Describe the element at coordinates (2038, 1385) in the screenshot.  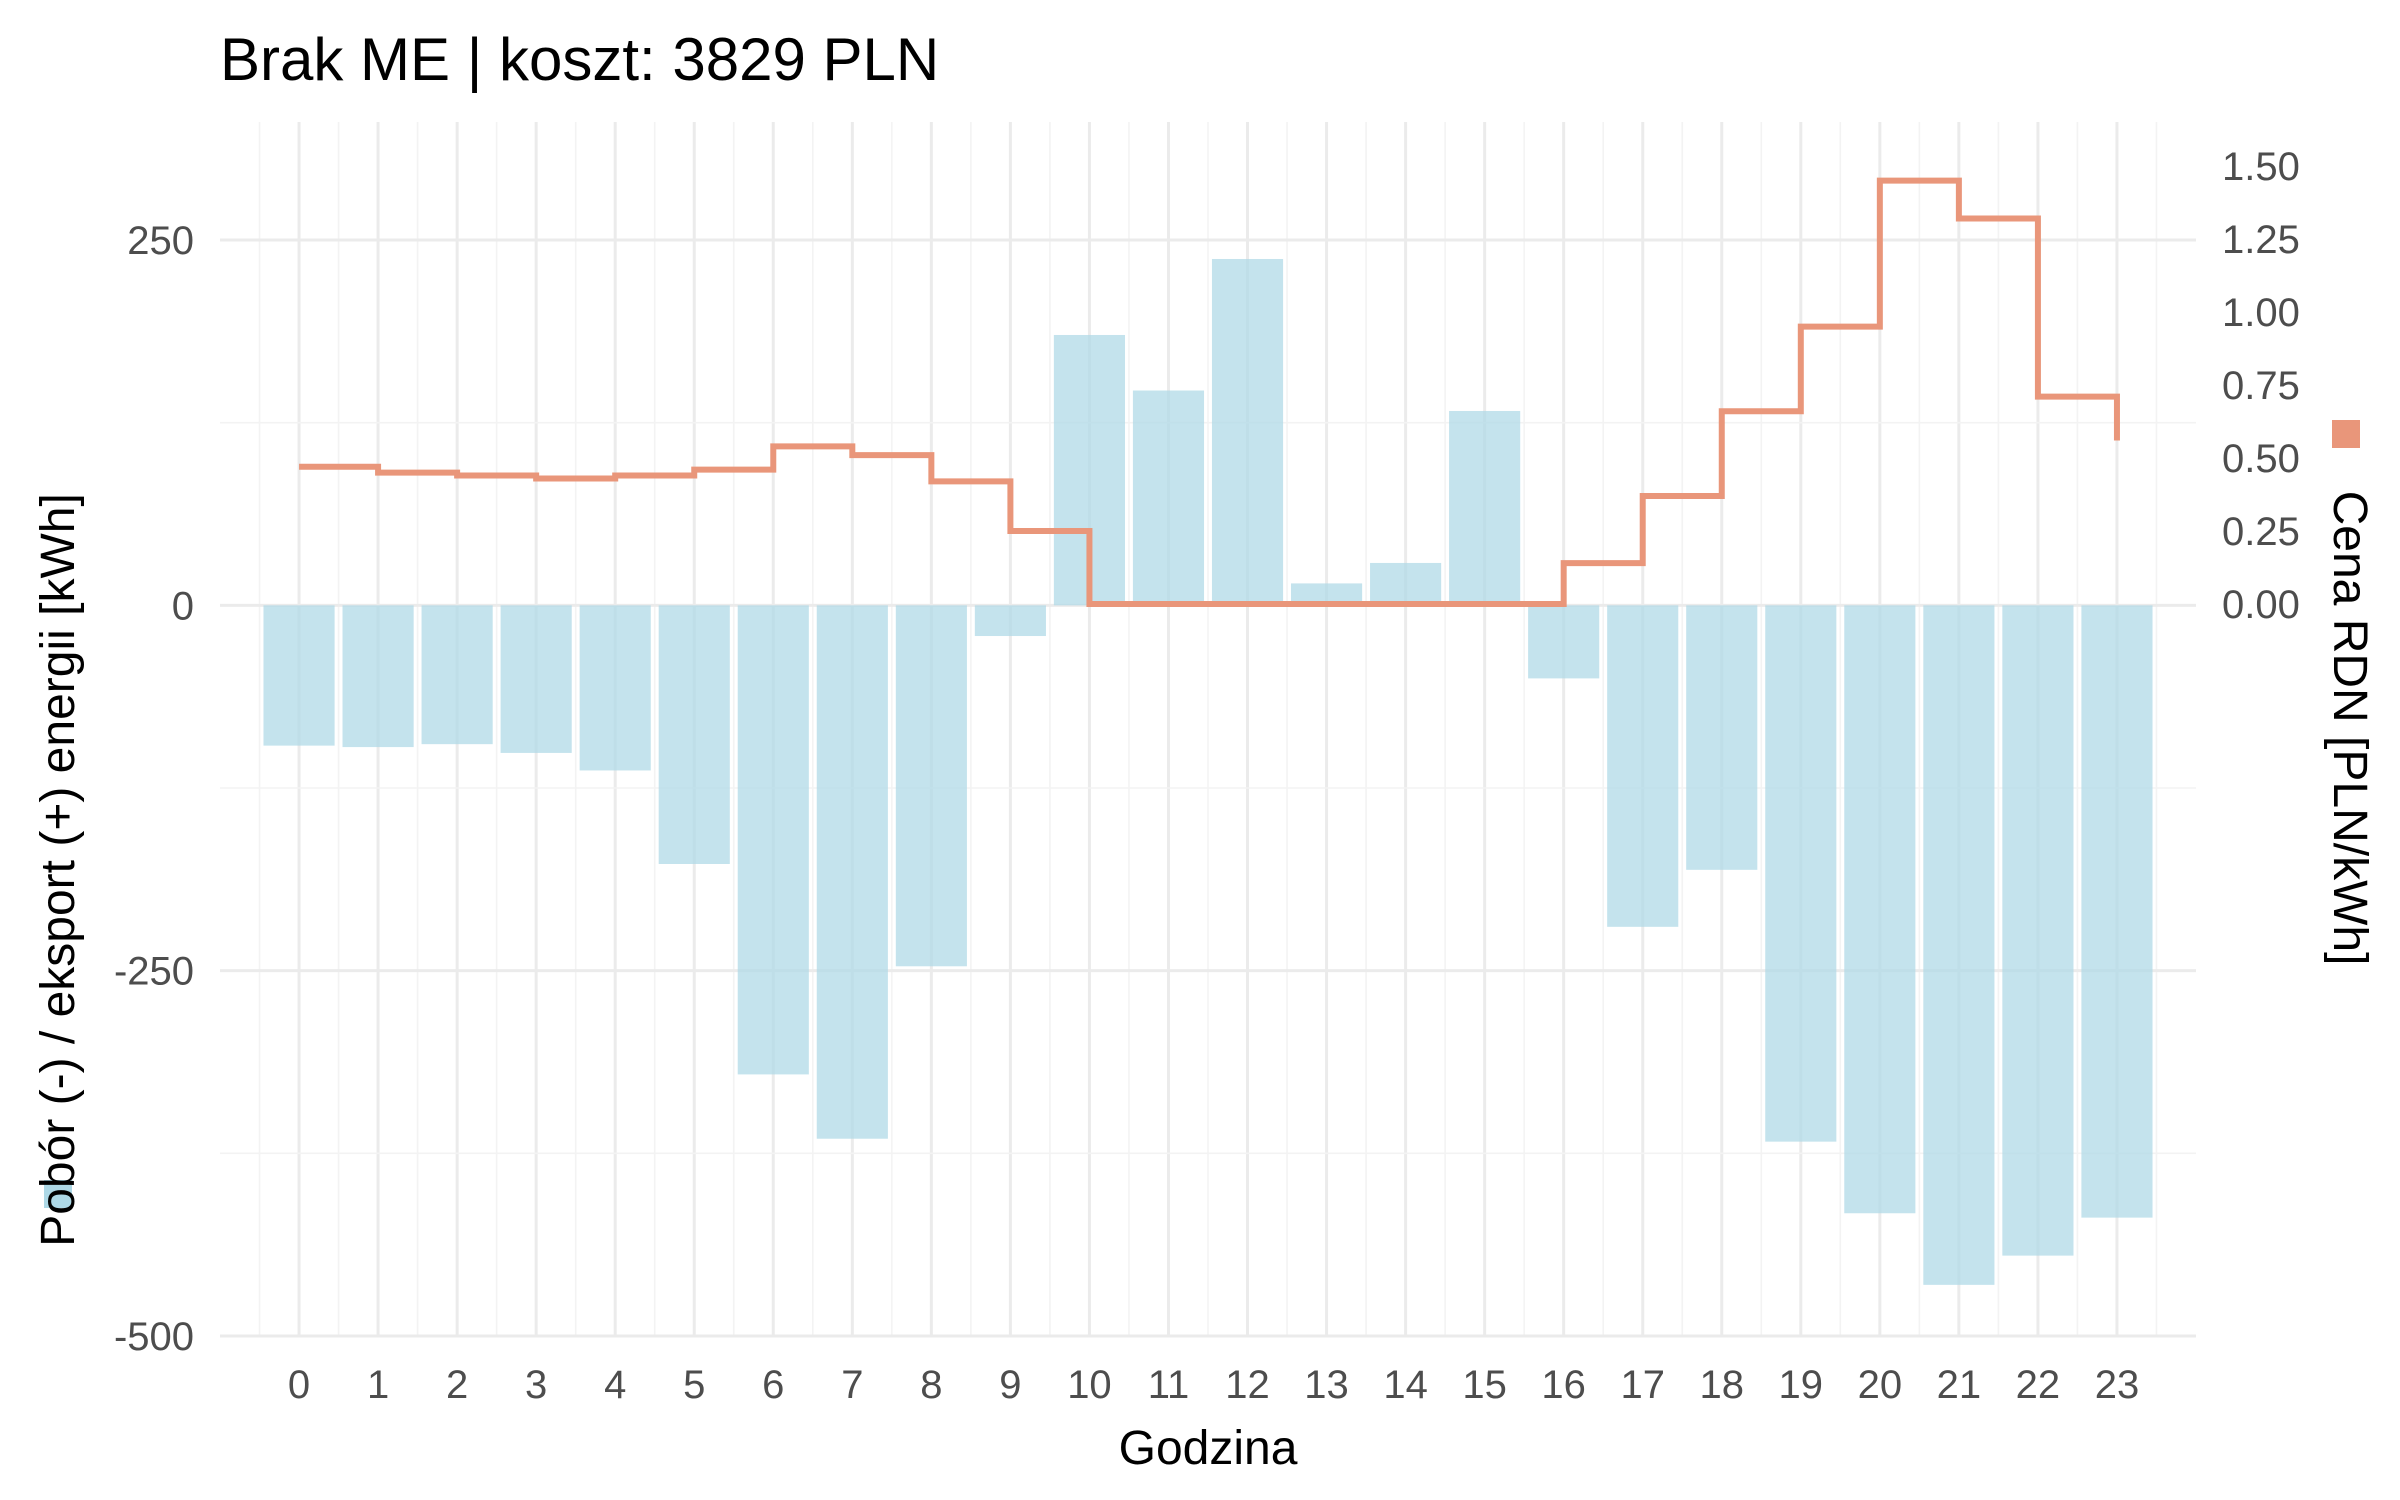
I see `x-tick-label: 22` at that location.